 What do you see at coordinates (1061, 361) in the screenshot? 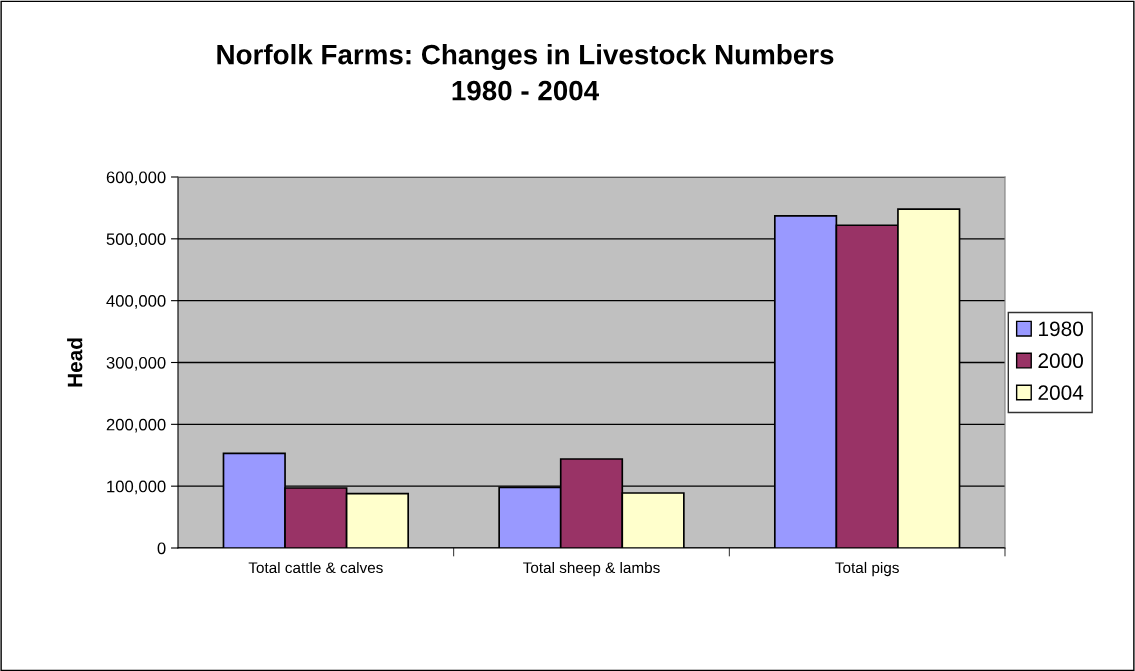
I see `legend-label: 2000` at bounding box center [1061, 361].